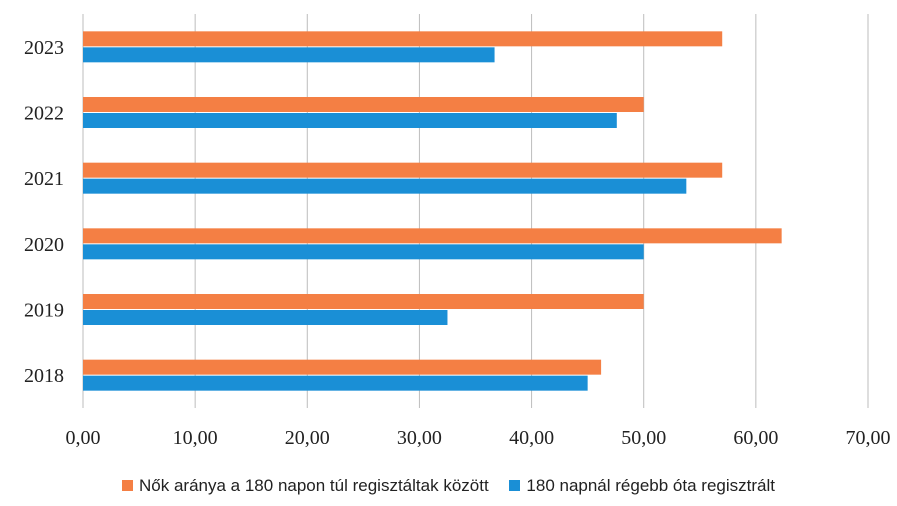 Image resolution: width=897 pixels, height=506 pixels. What do you see at coordinates (44, 311) in the screenshot?
I see `category-label: 2019` at bounding box center [44, 311].